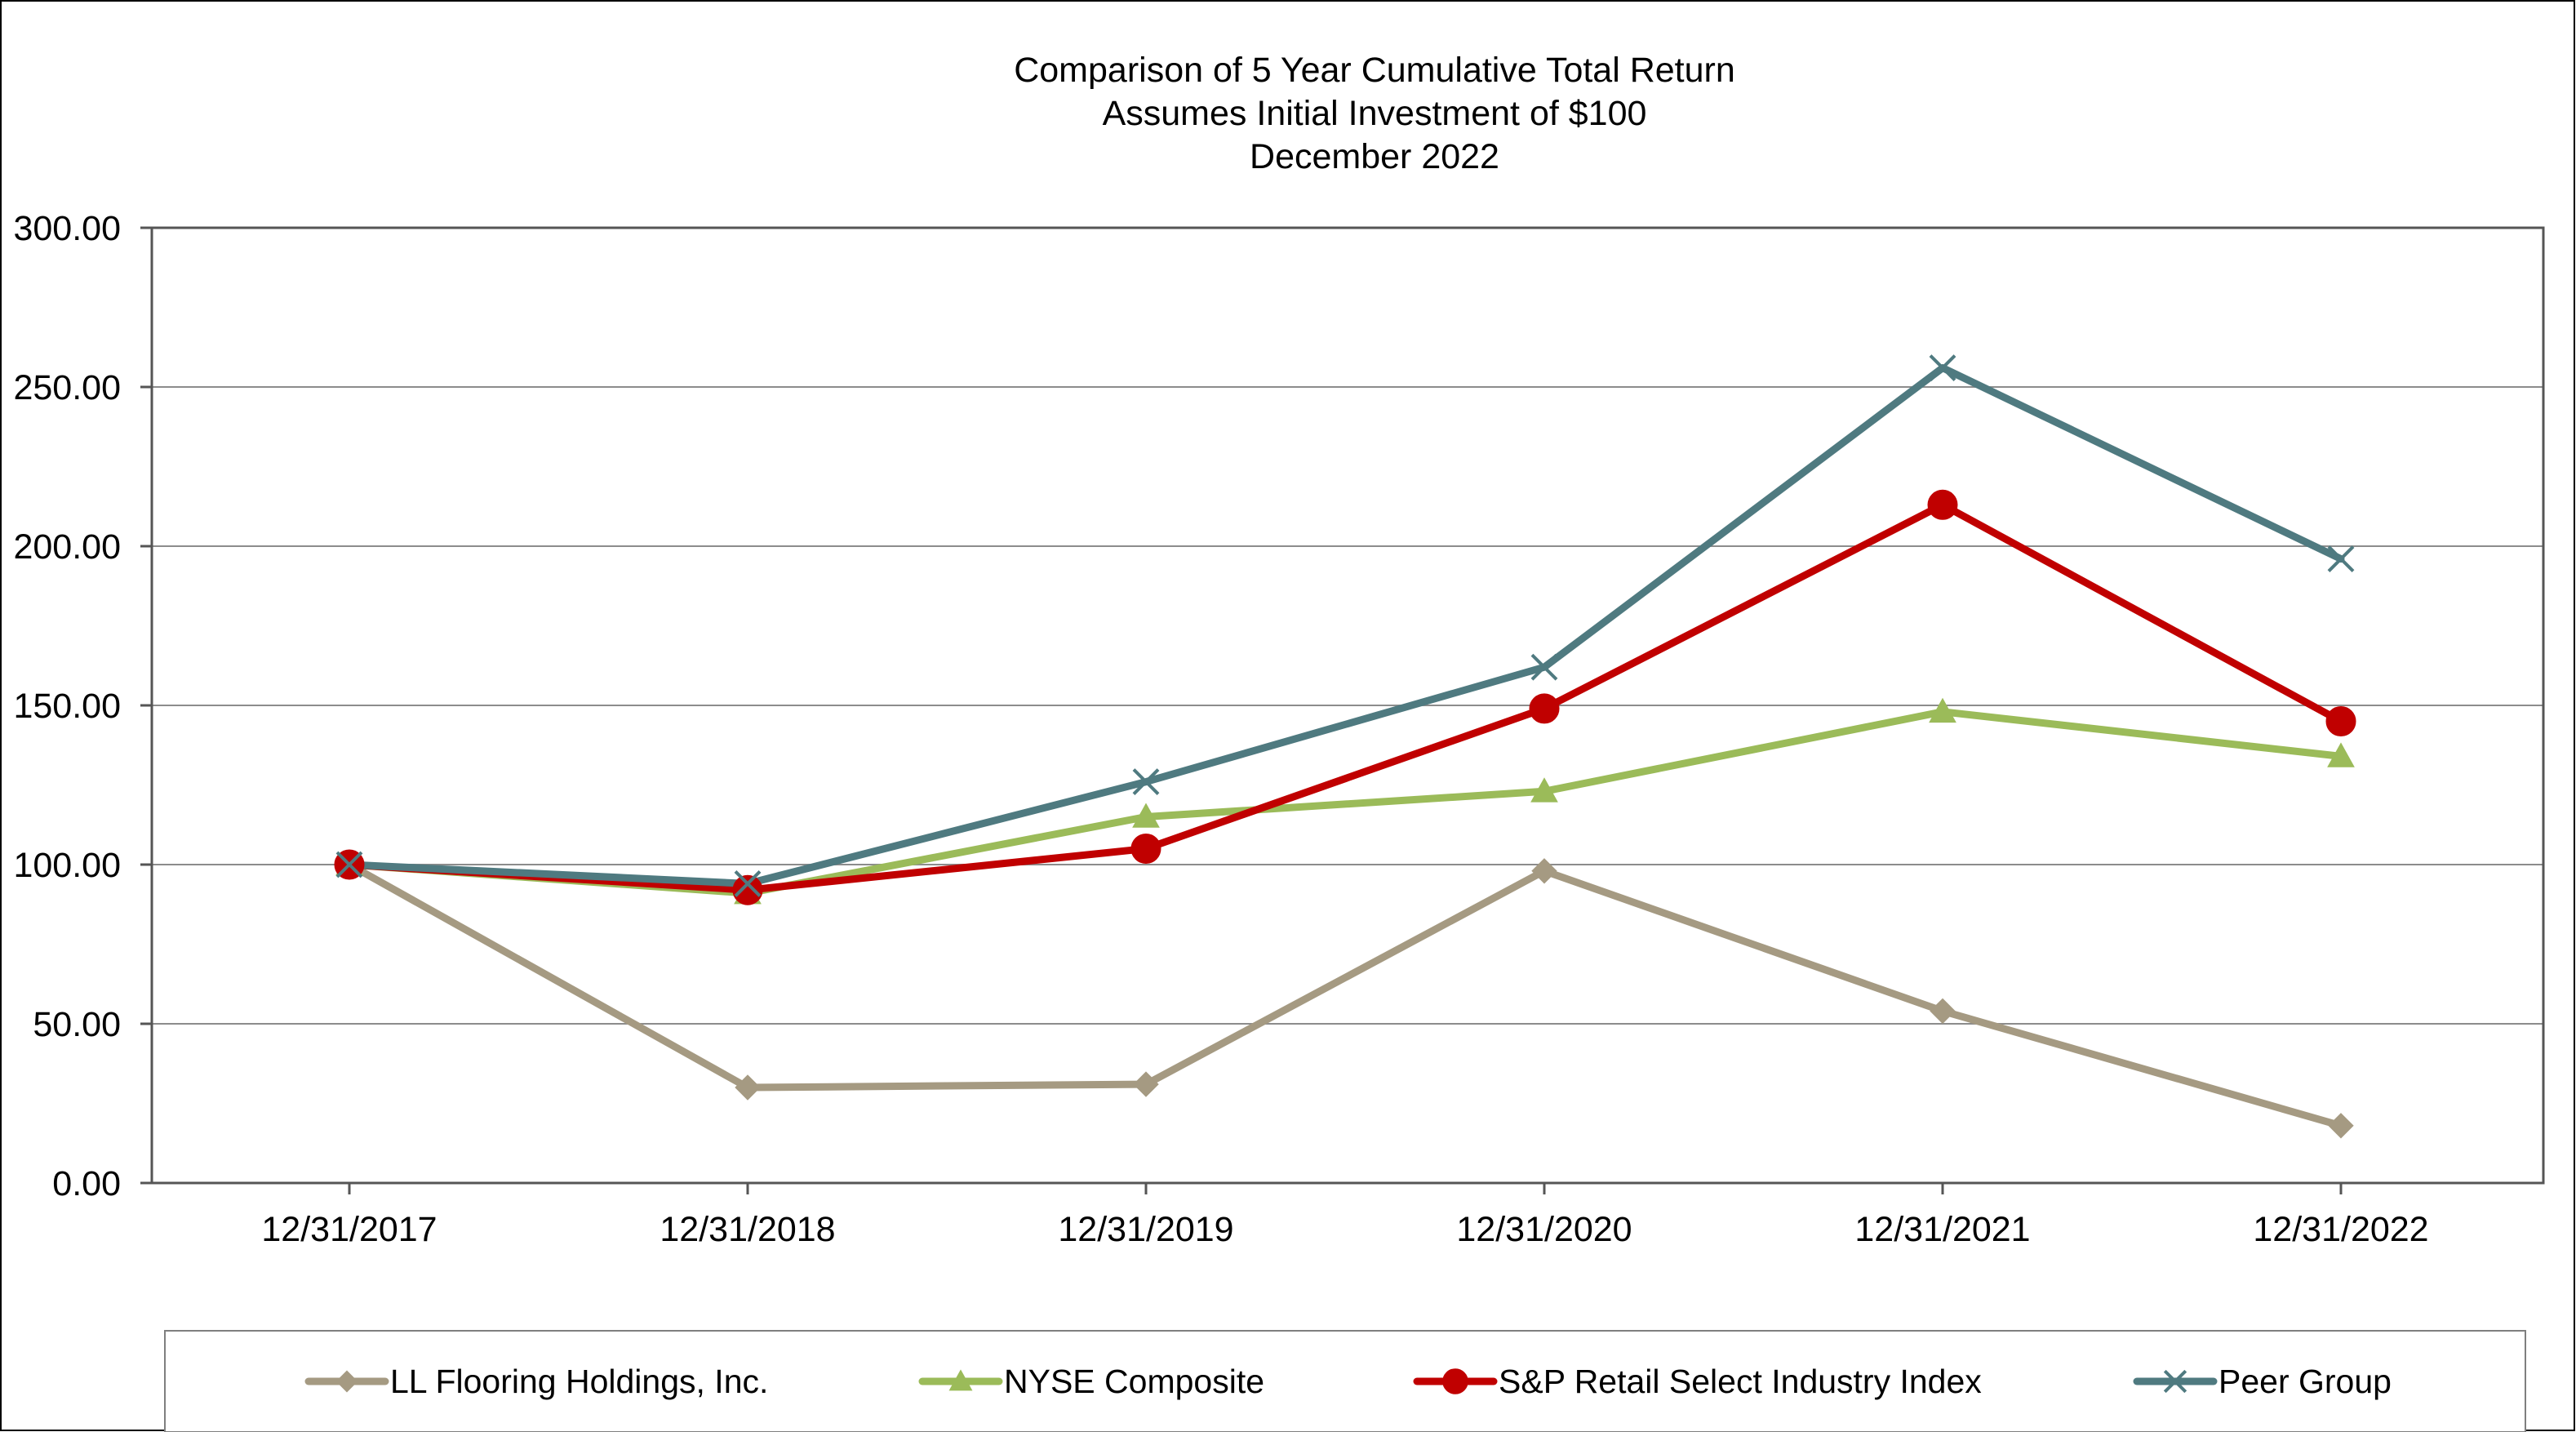 Image resolution: width=2576 pixels, height=1432 pixels. What do you see at coordinates (579, 1381) in the screenshot?
I see `legend-label: LL Flooring Holdings, Inc.` at bounding box center [579, 1381].